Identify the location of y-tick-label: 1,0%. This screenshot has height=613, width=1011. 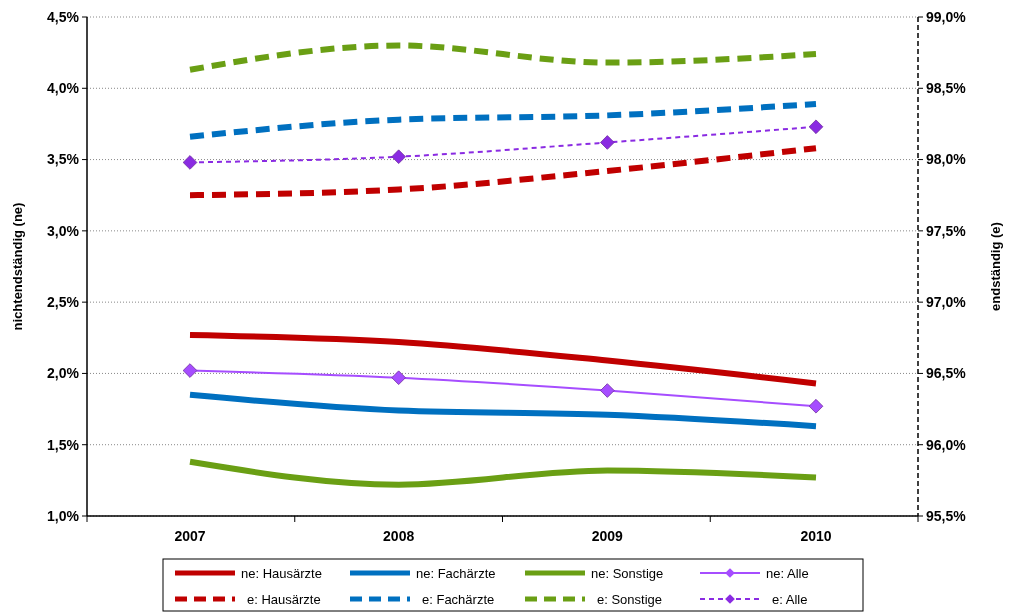
(63, 515).